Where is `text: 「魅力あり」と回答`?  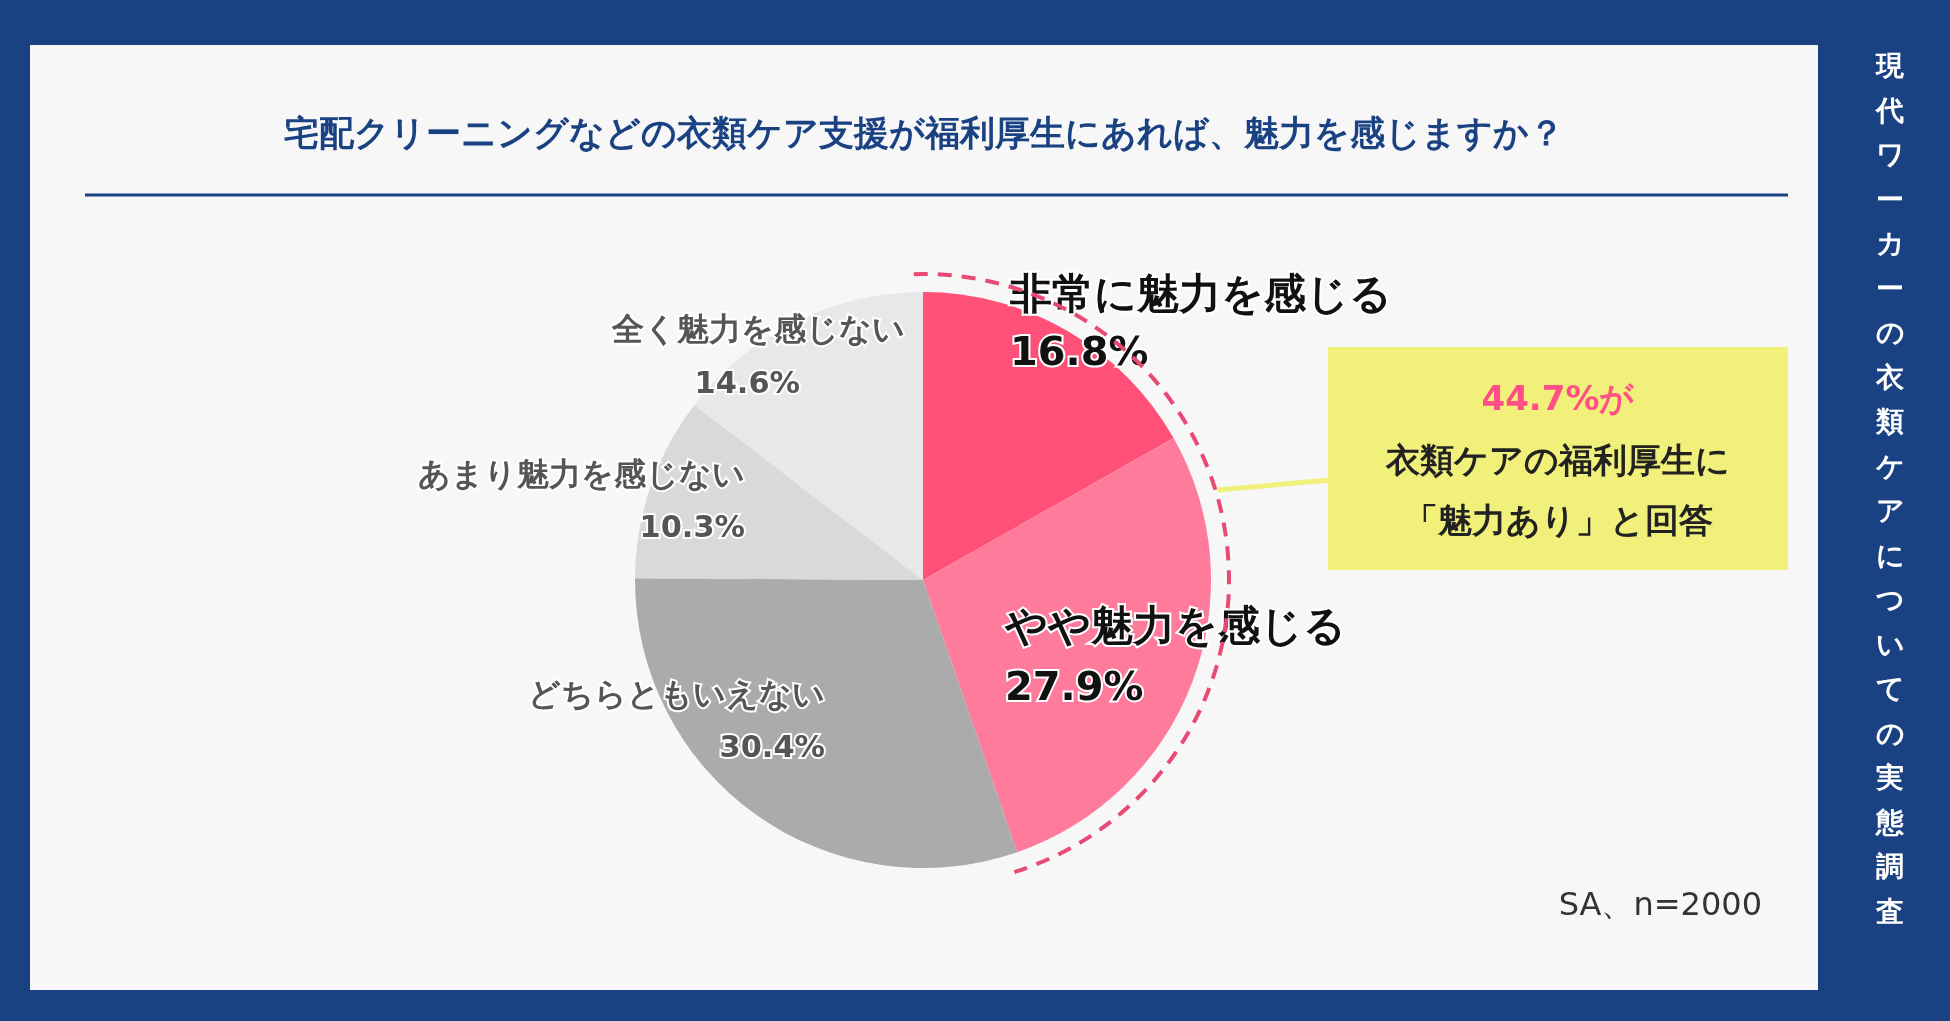
text: 「魅力あり」と回答 is located at coordinates (1558, 520).